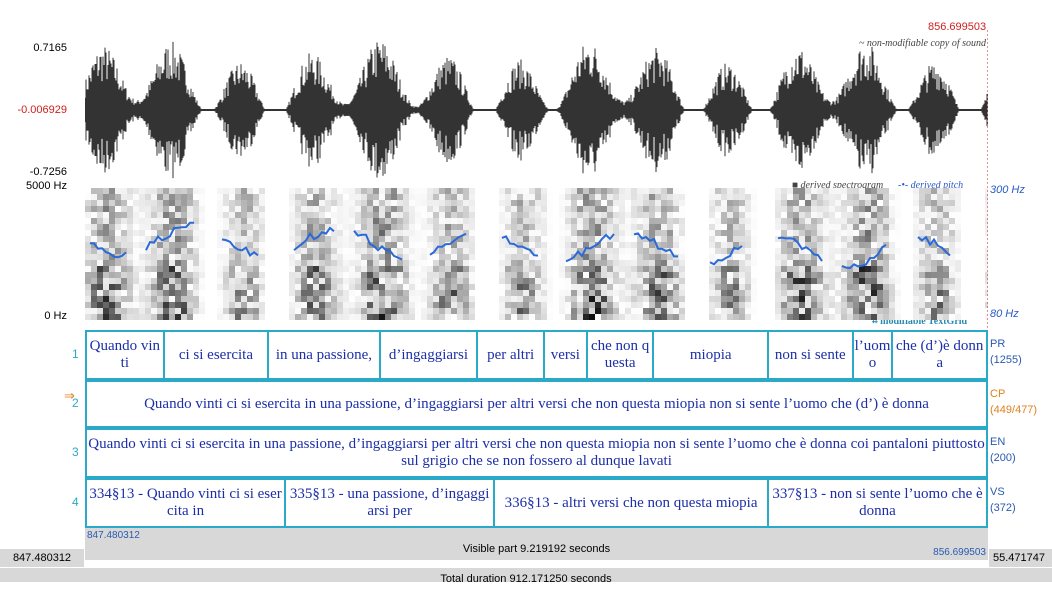  Describe the element at coordinates (42, 558) in the screenshot. I see `left-time: 847.480312` at that location.